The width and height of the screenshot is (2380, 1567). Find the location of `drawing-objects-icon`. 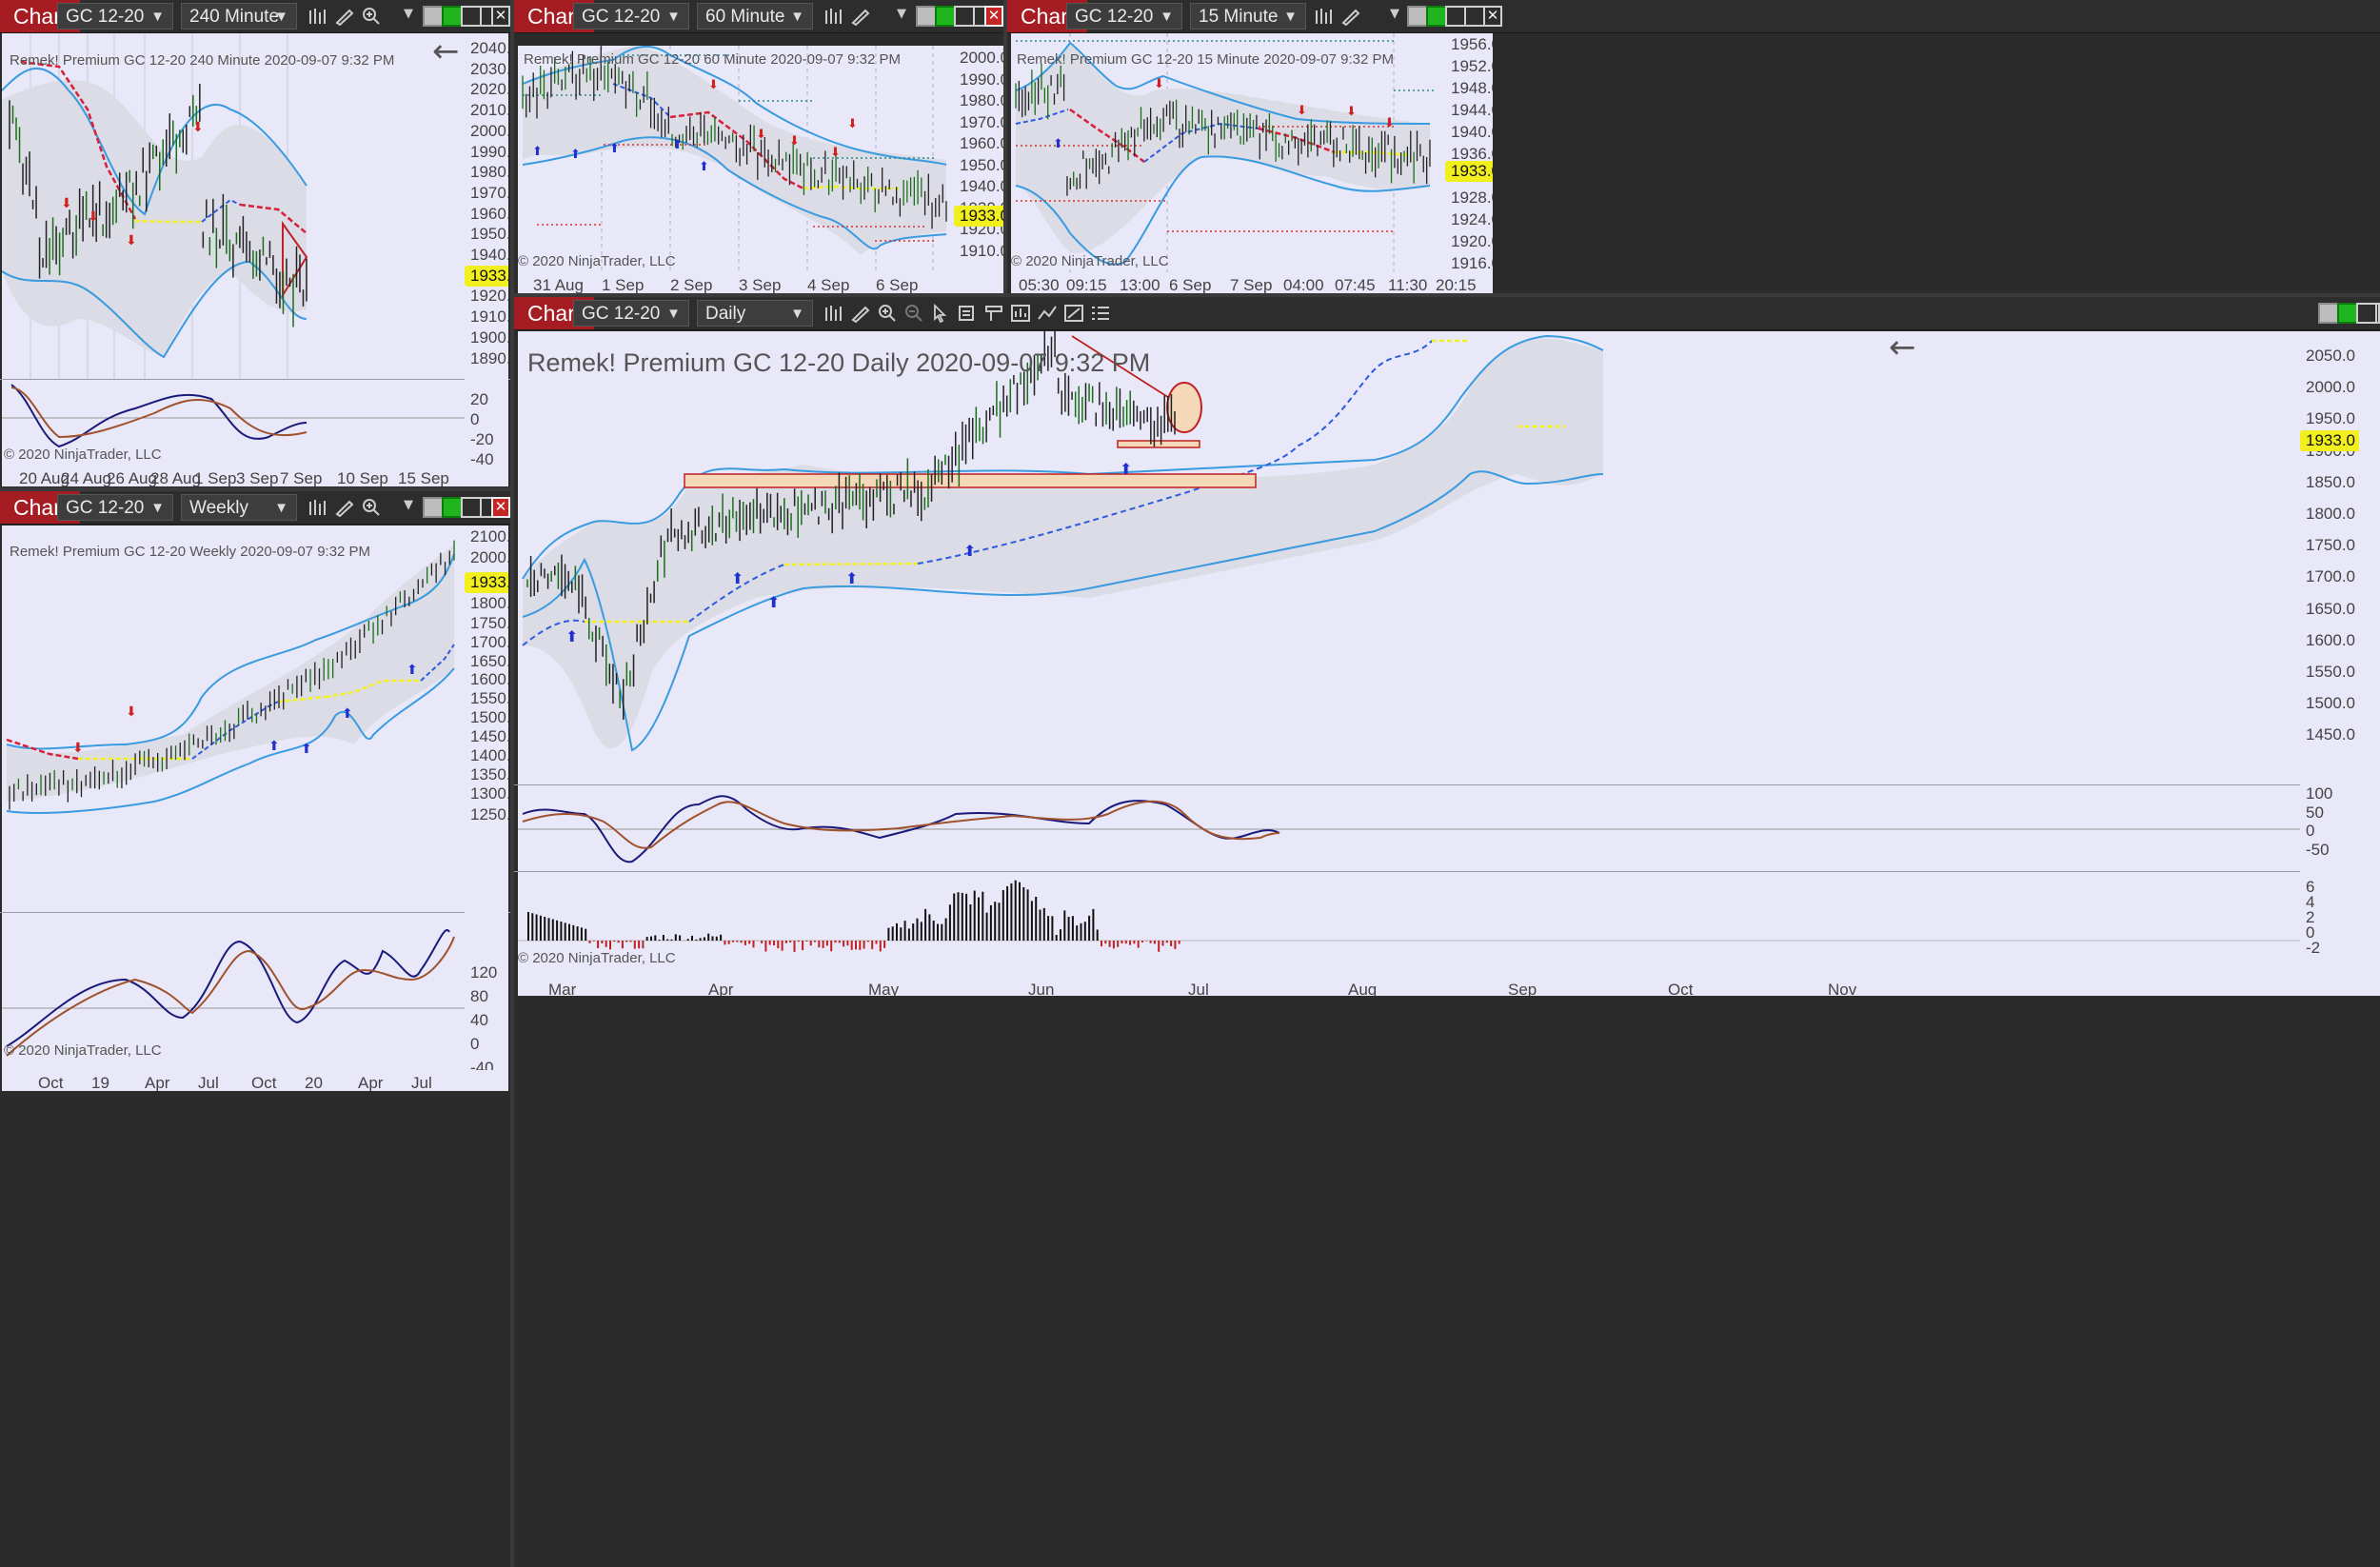

drawing-objects-icon is located at coordinates (993, 313).